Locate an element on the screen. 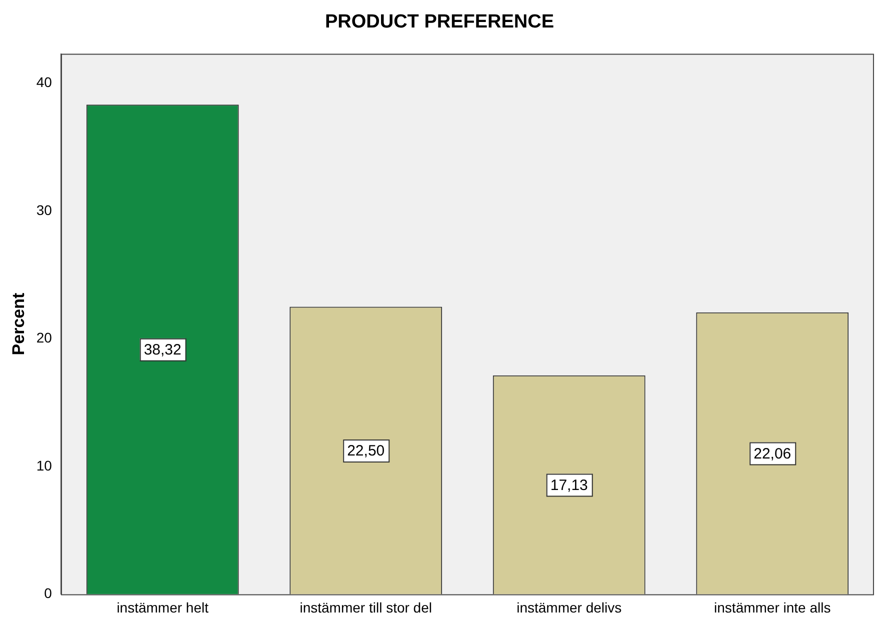 The width and height of the screenshot is (875, 628). data-label: 22,50 is located at coordinates (366, 451).